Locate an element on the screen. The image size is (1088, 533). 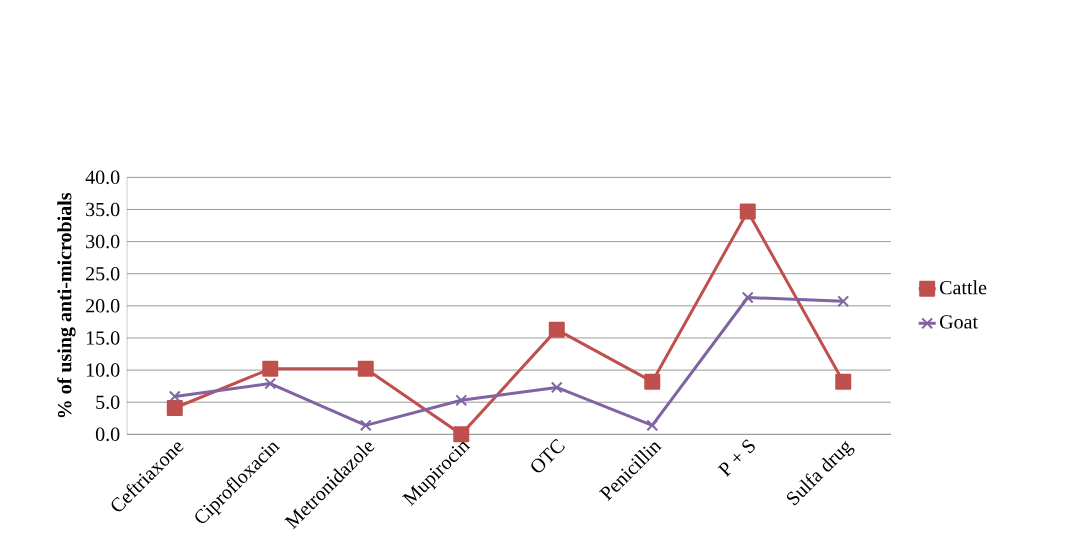
legend-label: Goat is located at coordinates (959, 322).